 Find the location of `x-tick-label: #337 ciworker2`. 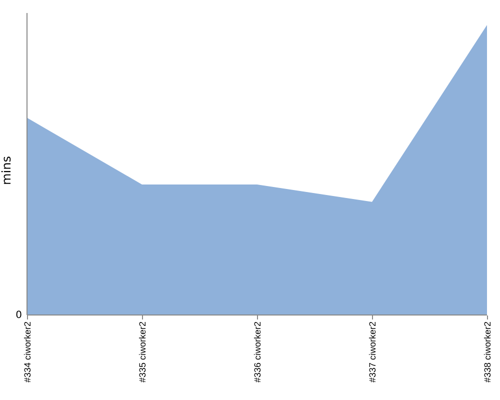

x-tick-label: #337 ciworker2 is located at coordinates (373, 352).